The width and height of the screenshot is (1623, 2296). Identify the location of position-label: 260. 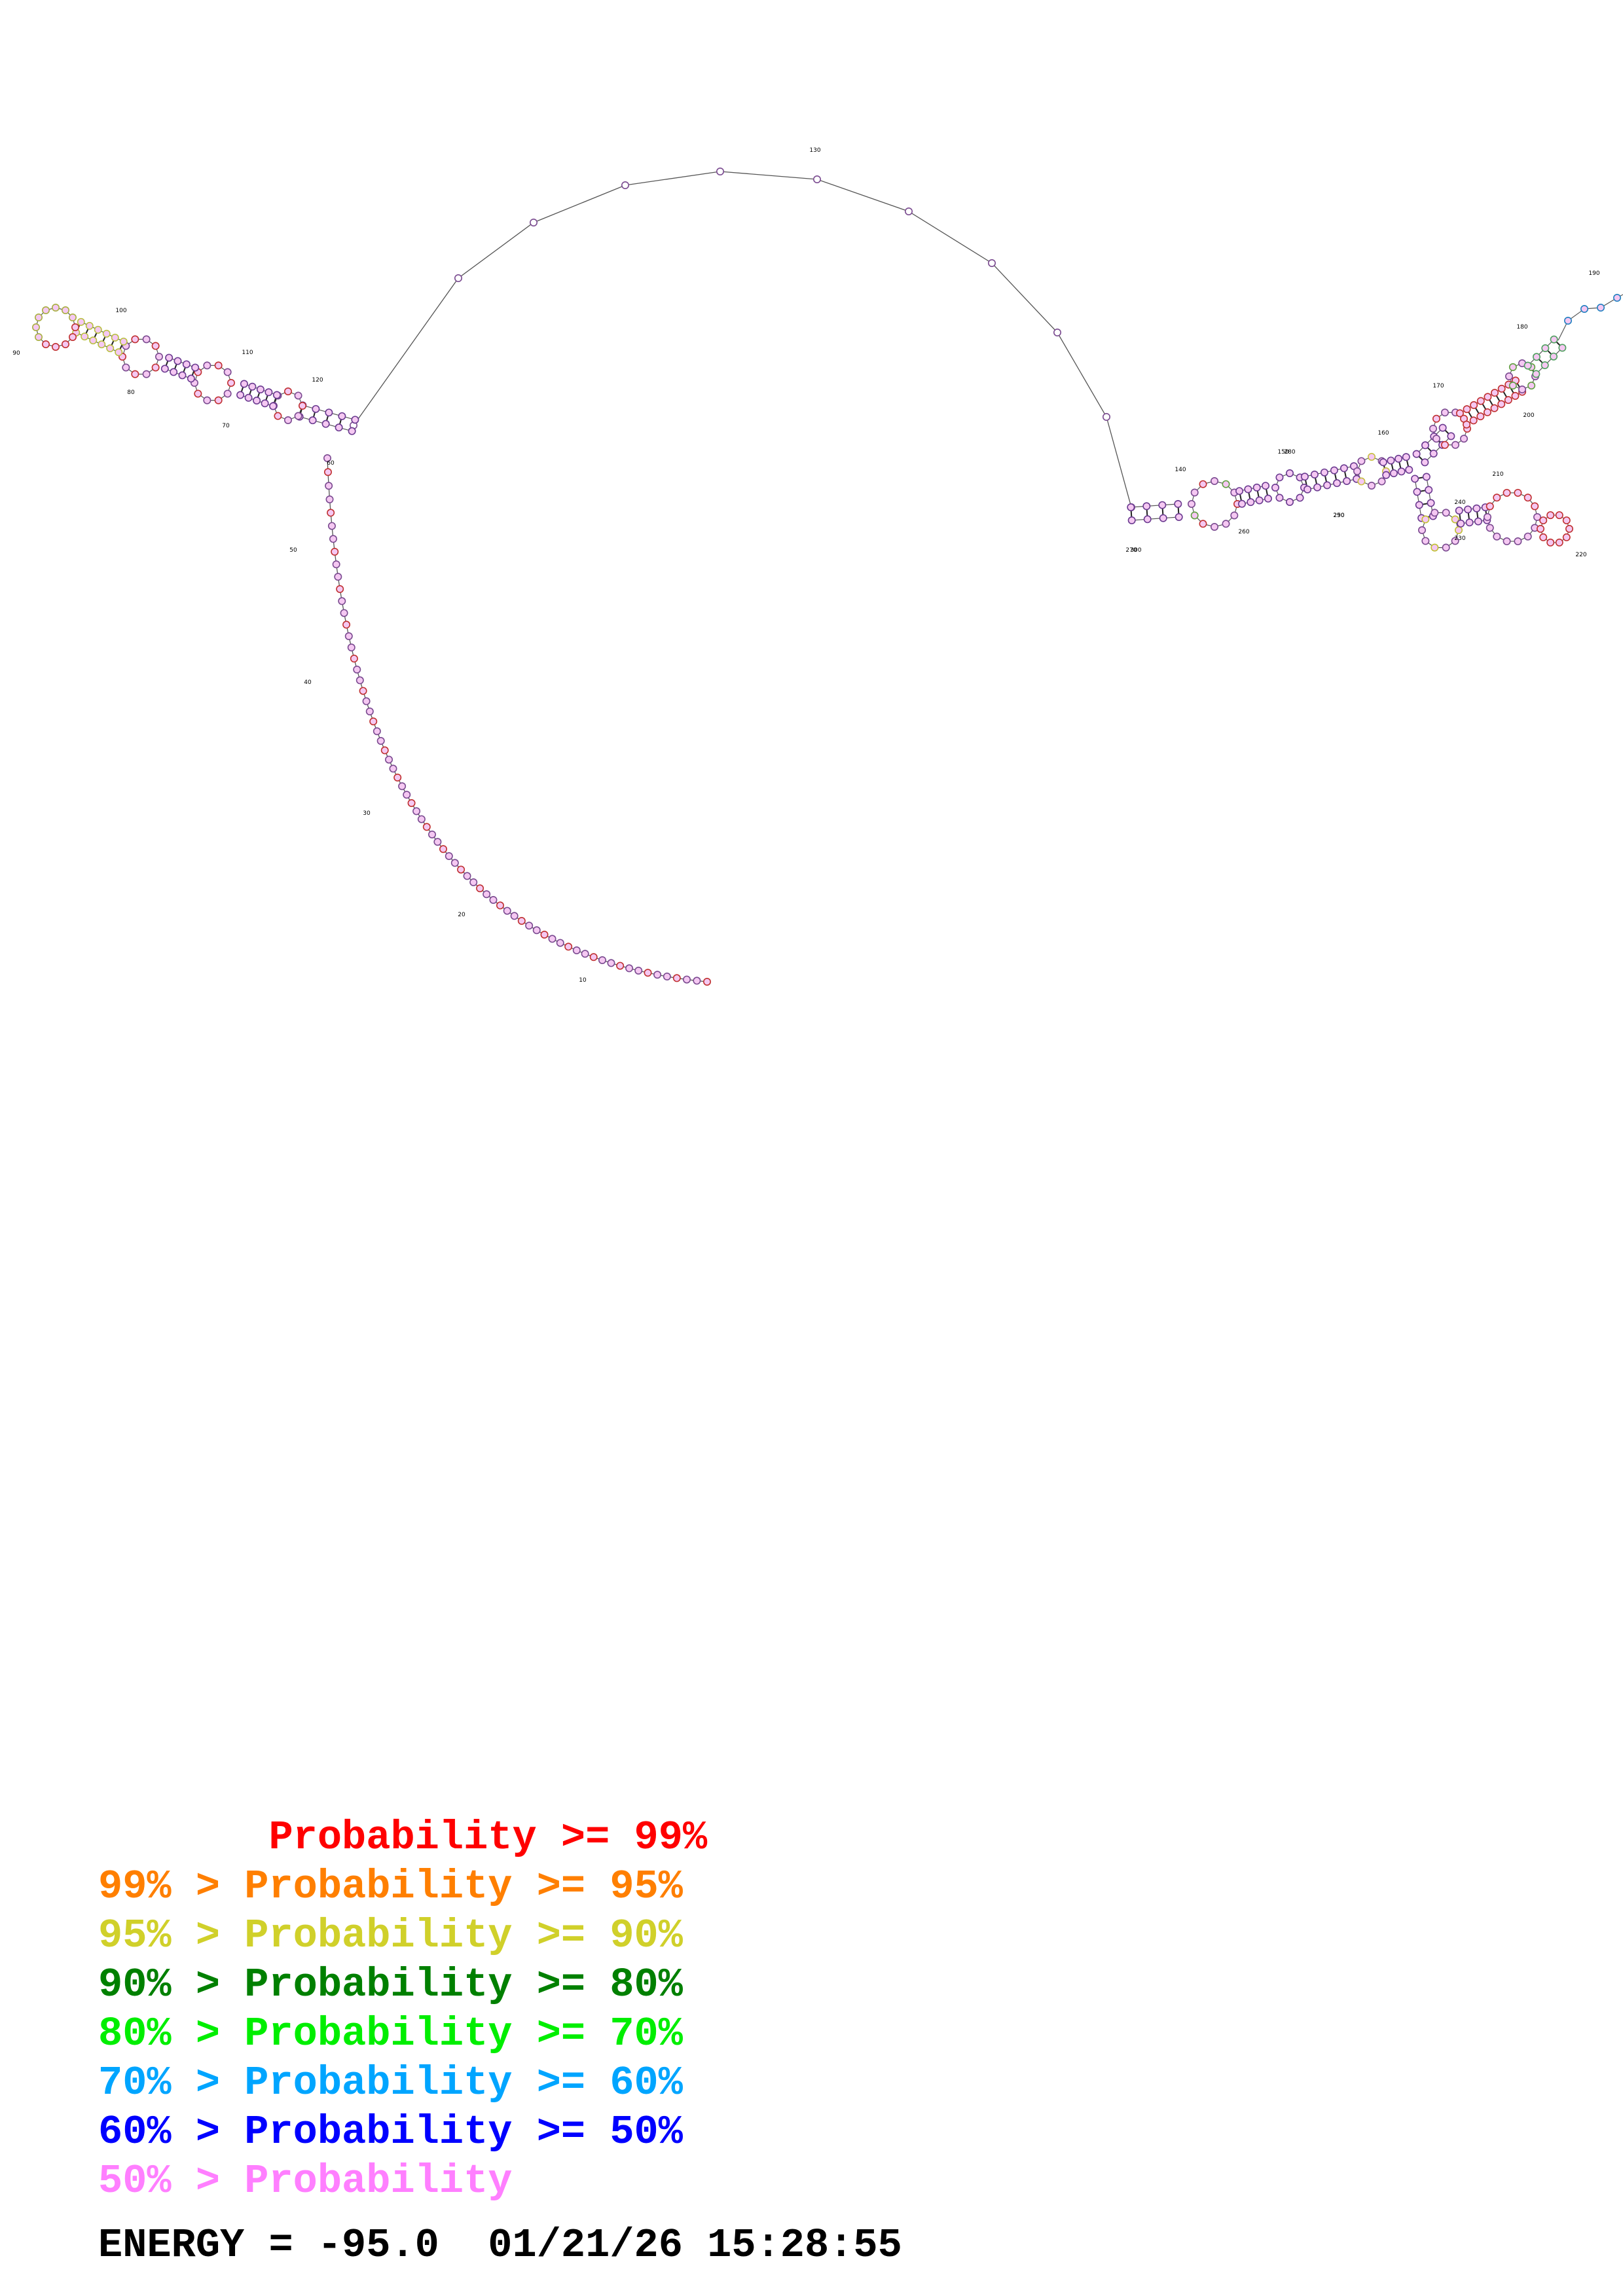
(1243, 532).